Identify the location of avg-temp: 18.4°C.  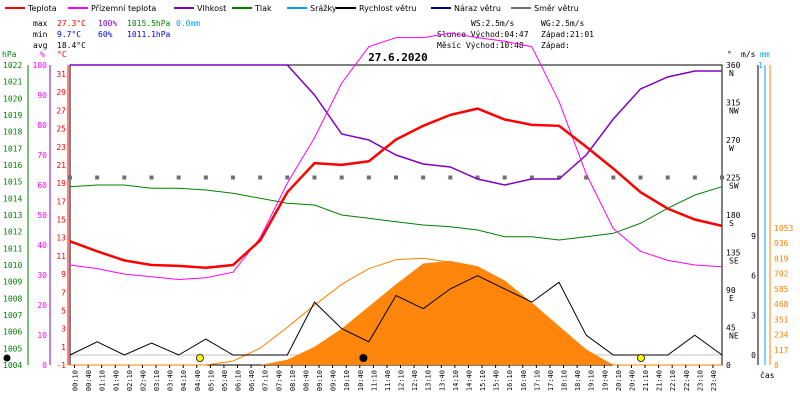
(71, 45).